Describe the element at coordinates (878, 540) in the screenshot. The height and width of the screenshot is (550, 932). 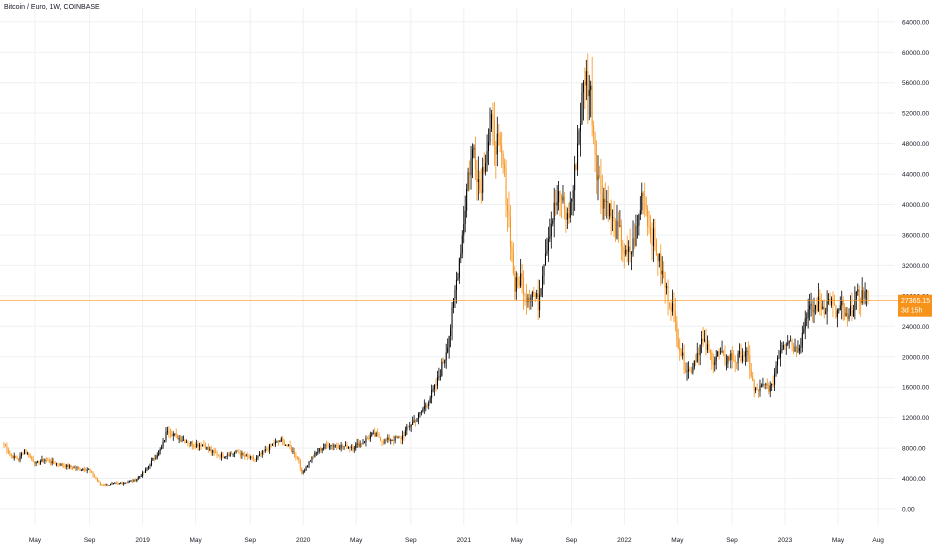
I see `x-tick-label: Aug` at that location.